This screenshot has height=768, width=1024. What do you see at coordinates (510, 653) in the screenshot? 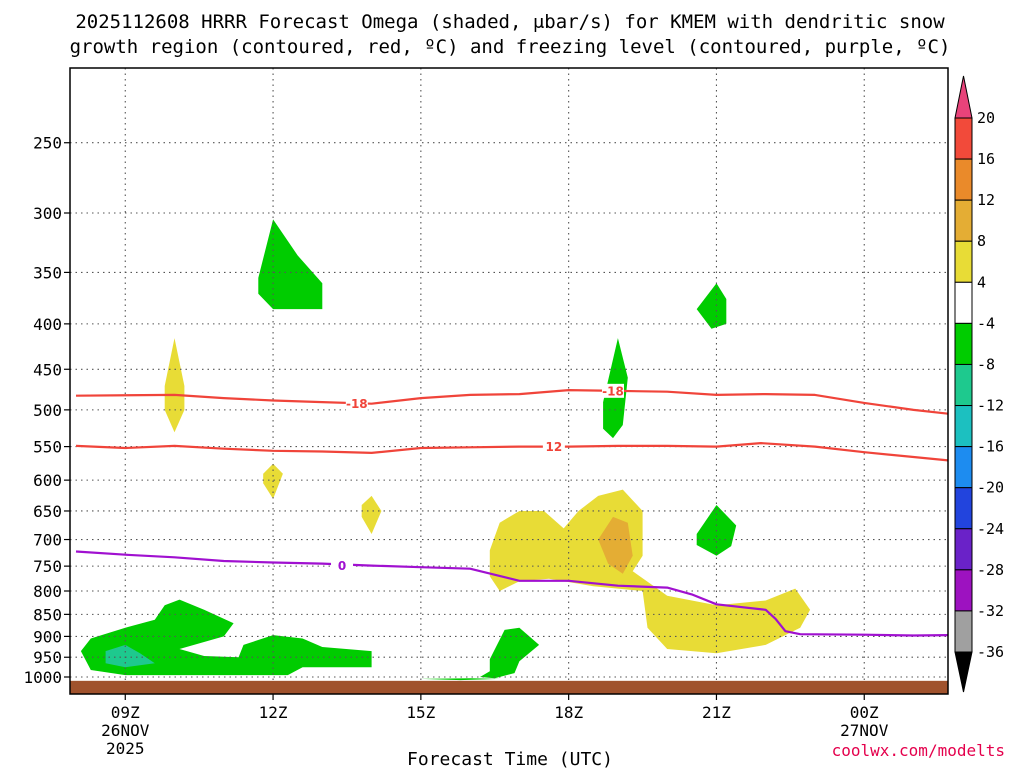
I see `omega-region-green-surface-b` at bounding box center [510, 653].